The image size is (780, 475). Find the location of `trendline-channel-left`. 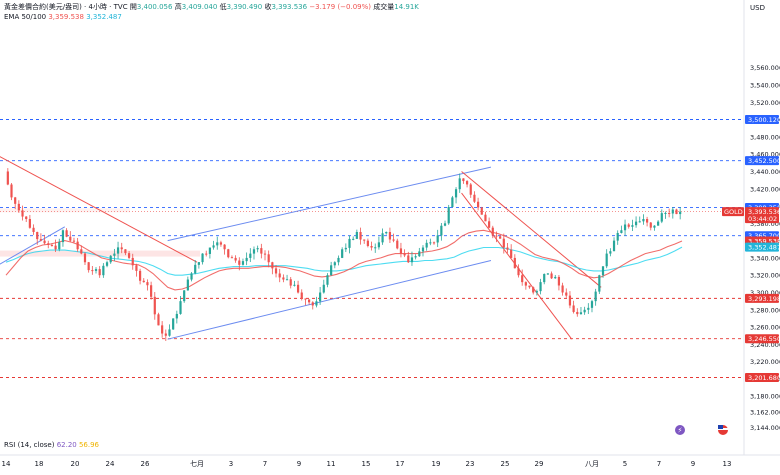

trendline-channel-left is located at coordinates (33, 245).